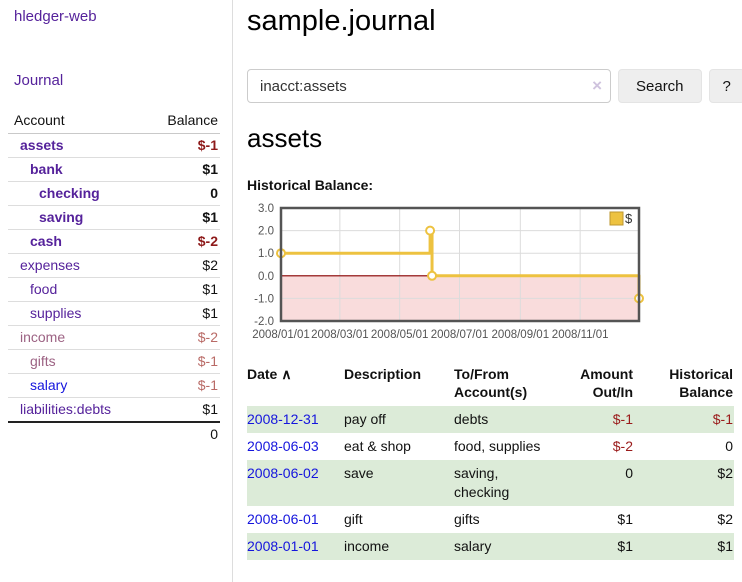  I want to click on account-row: supplies $1, so click(114, 313).